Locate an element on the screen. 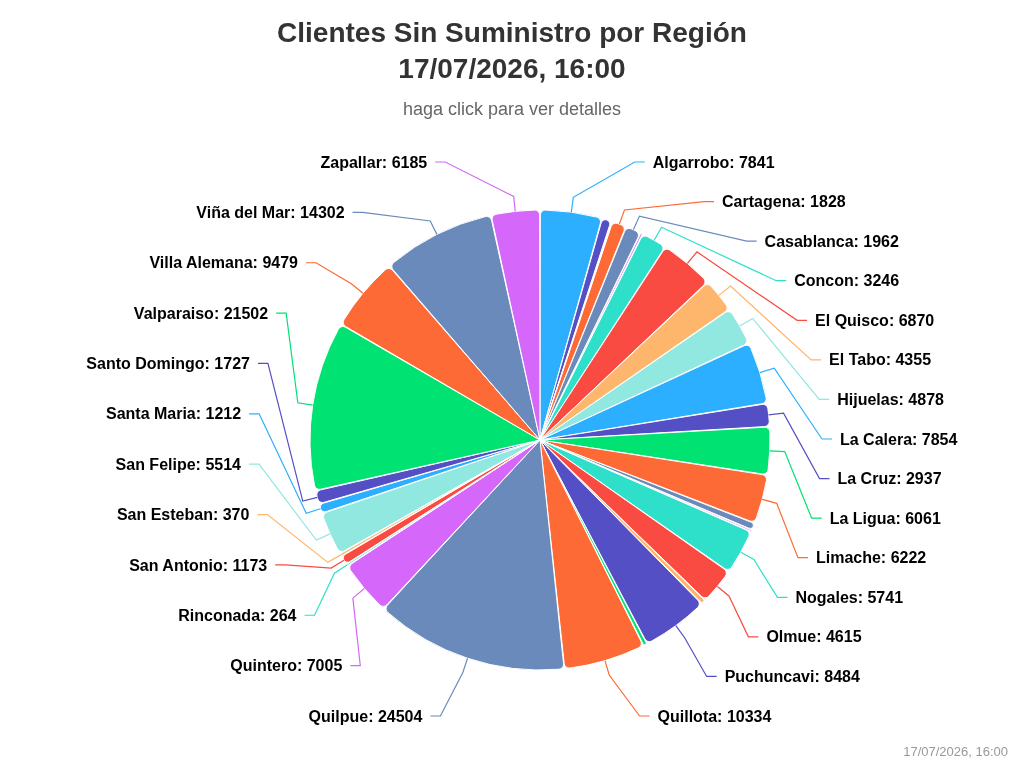 Image resolution: width=1024 pixels, height=768 pixels. slice-label: San Felipe: 5514 is located at coordinates (178, 464).